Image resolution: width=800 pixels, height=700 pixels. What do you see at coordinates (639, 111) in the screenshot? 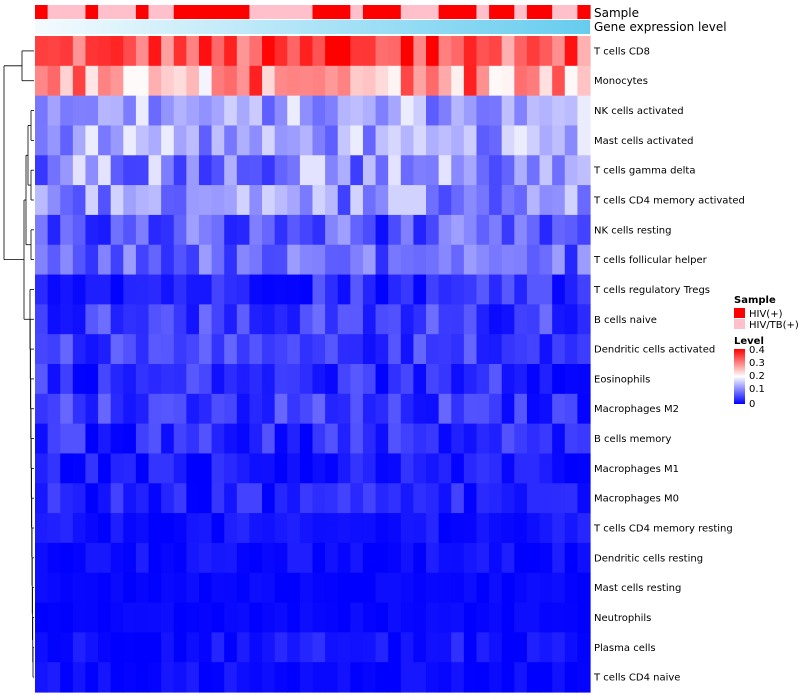
I see `row-label: NK cells activated` at bounding box center [639, 111].